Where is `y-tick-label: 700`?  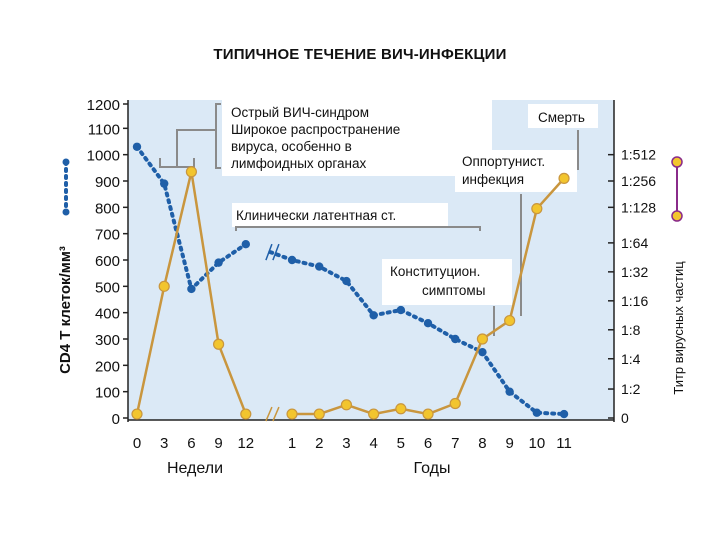 y-tick-label: 700 is located at coordinates (107, 235).